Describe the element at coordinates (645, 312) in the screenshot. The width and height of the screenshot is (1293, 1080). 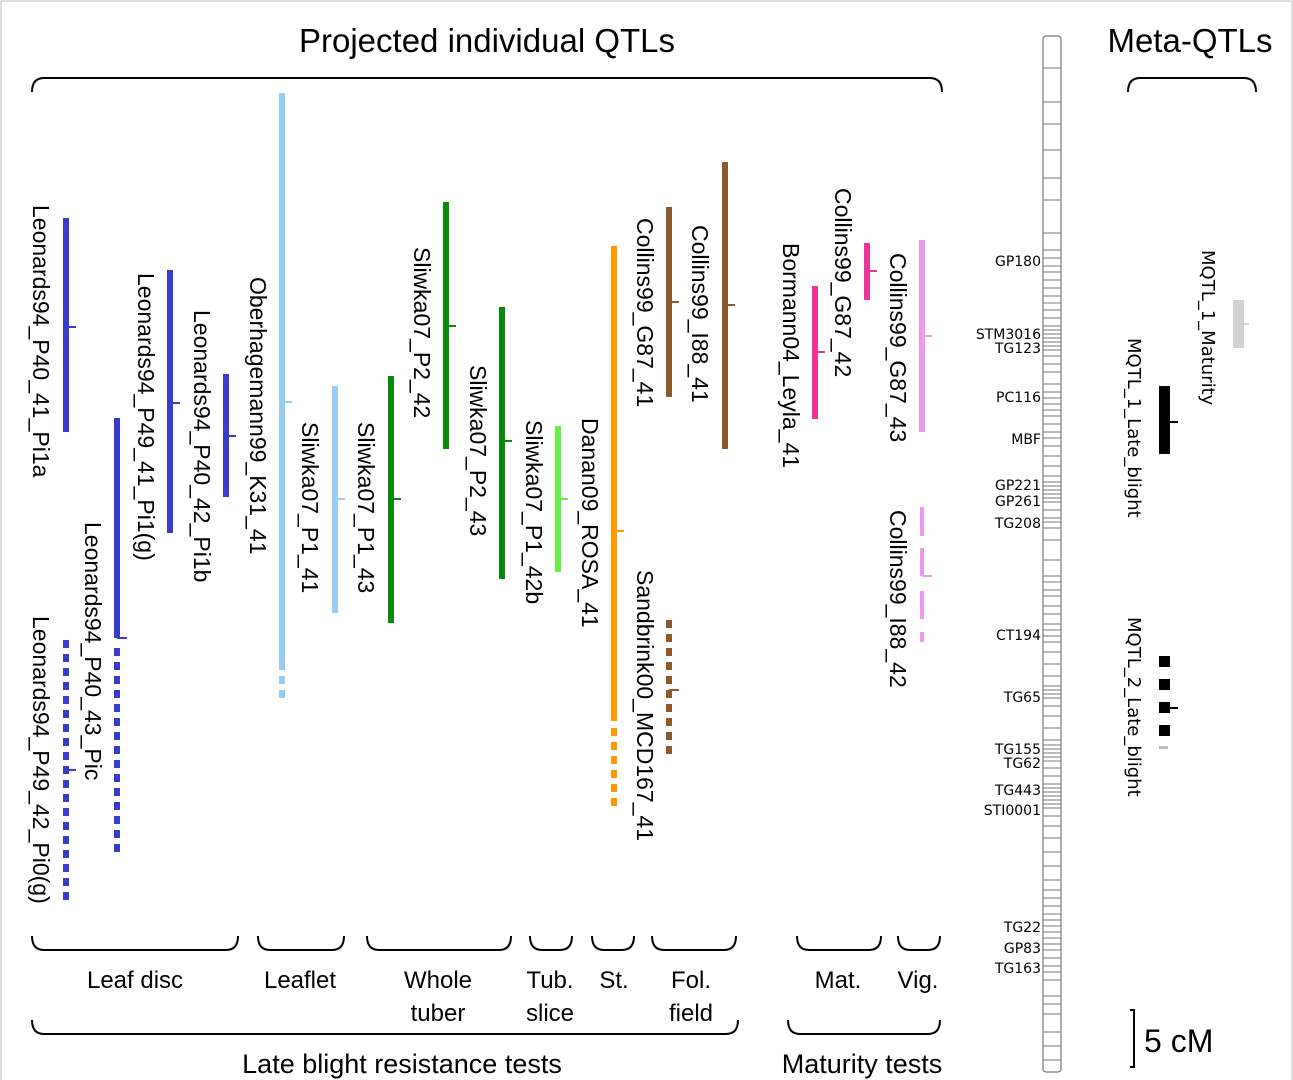
I see `qtl-label: Collins99_G87_41` at that location.